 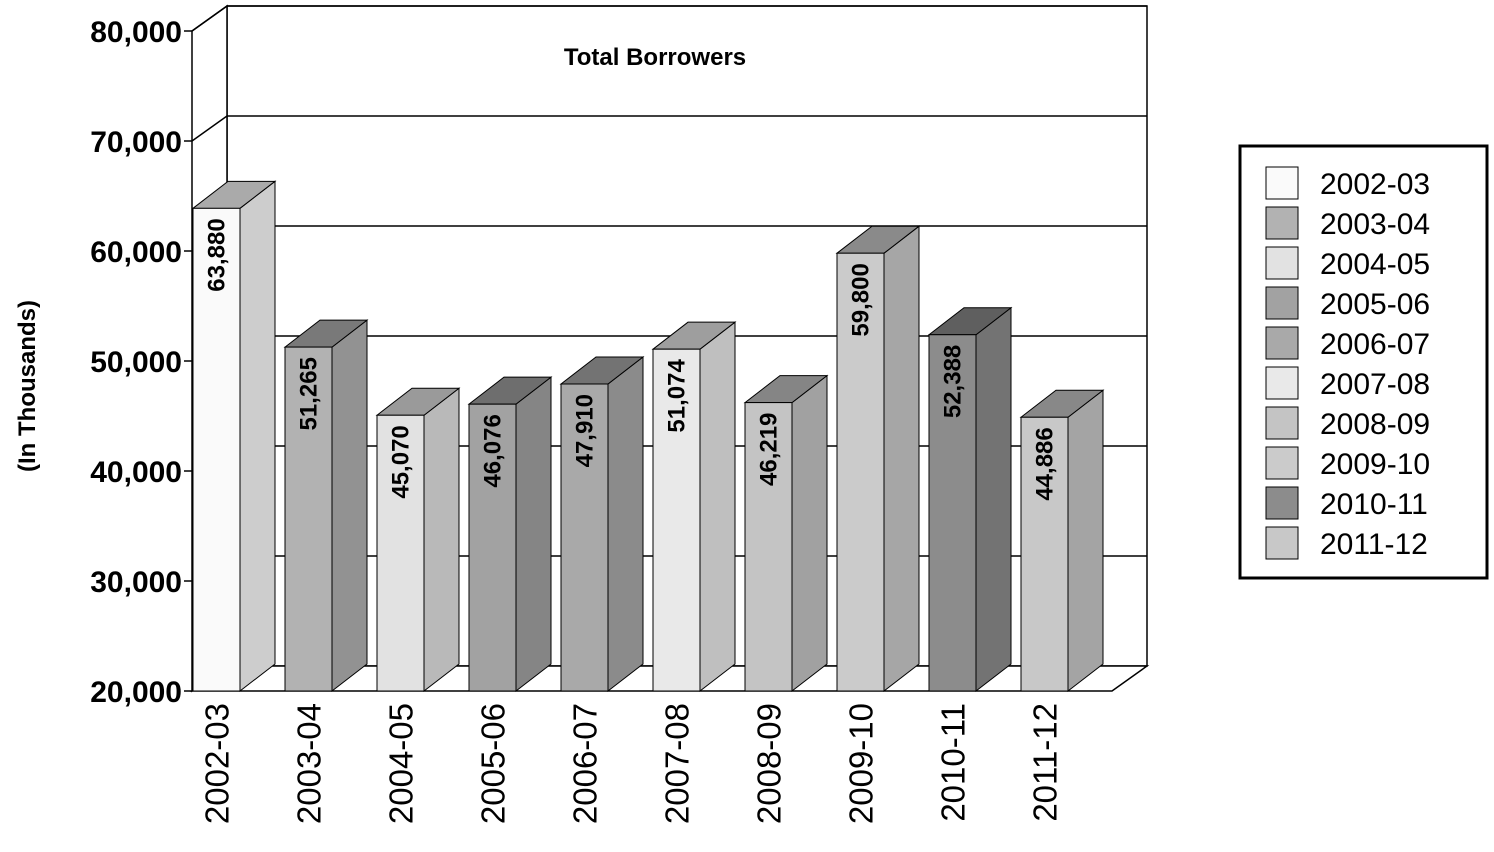 I want to click on bar-2005-06: 46,076, so click(x=510, y=534).